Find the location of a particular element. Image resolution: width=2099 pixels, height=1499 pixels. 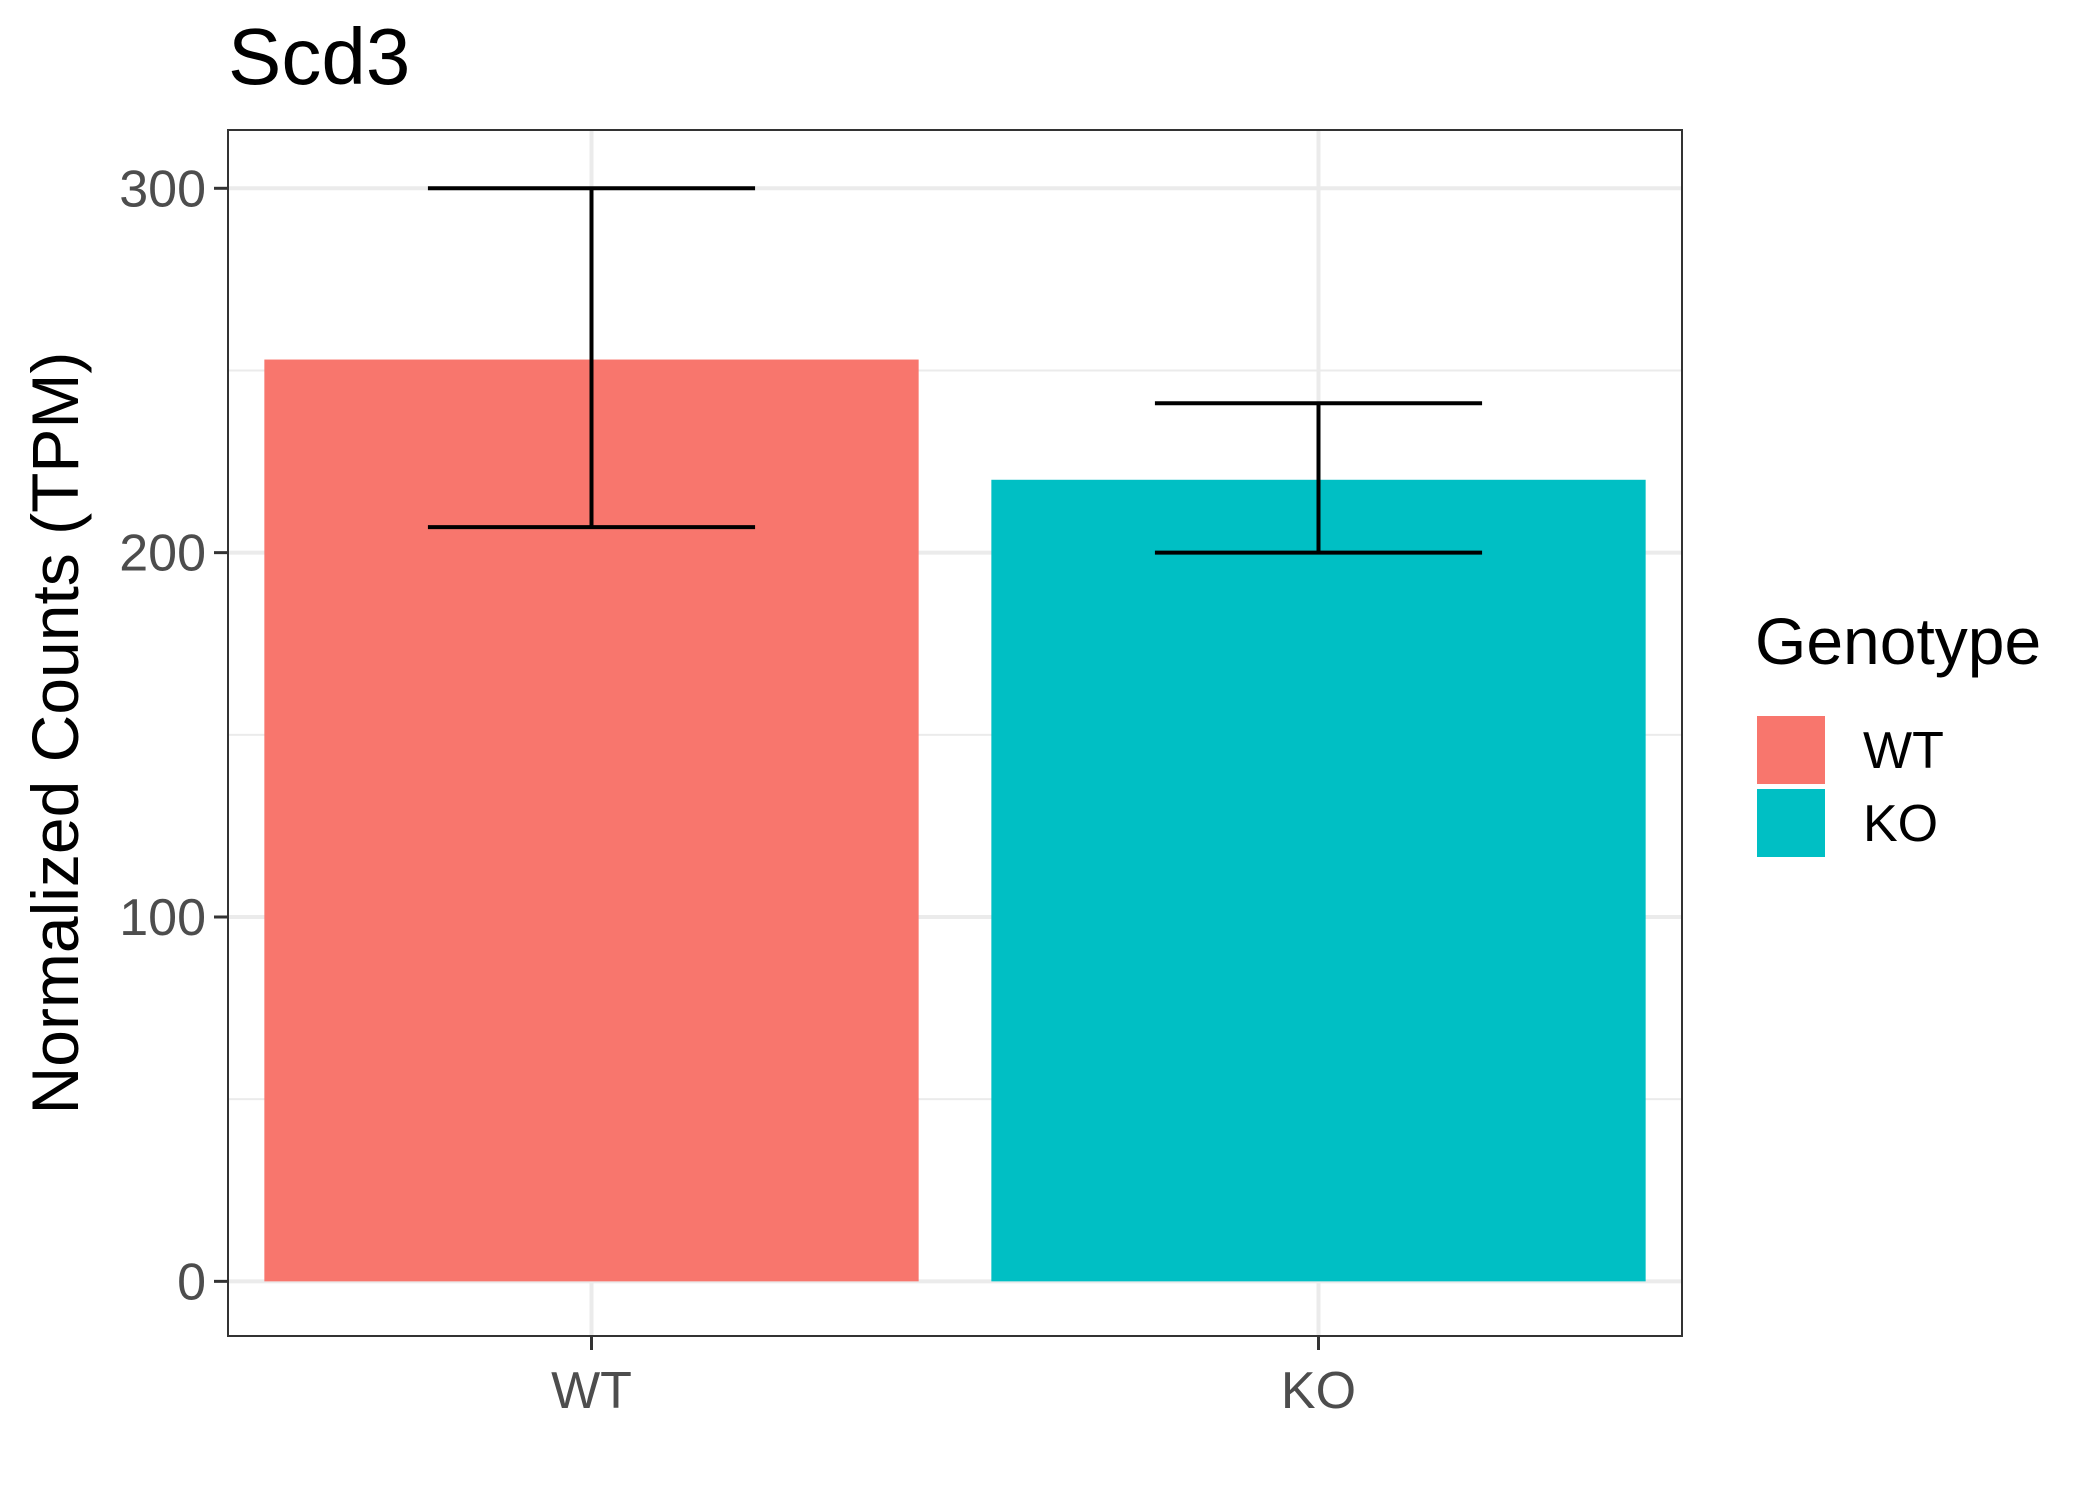

legend-label: KO is located at coordinates (1900, 824).